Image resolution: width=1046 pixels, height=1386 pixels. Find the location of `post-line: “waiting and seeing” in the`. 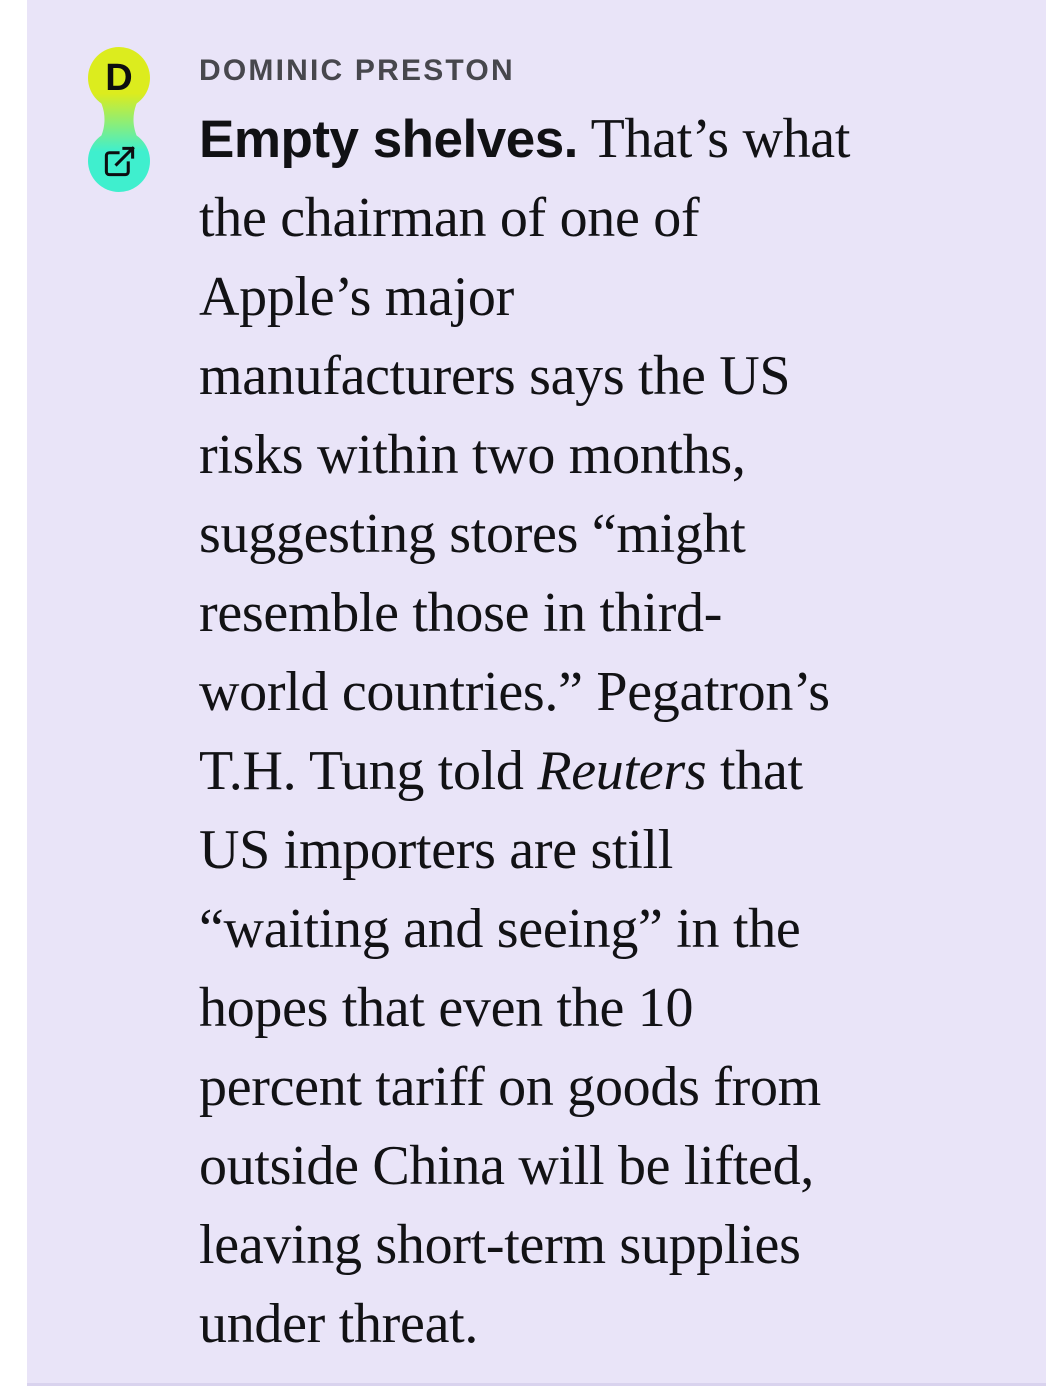

post-line: “waiting and seeing” in the is located at coordinates (524, 929).